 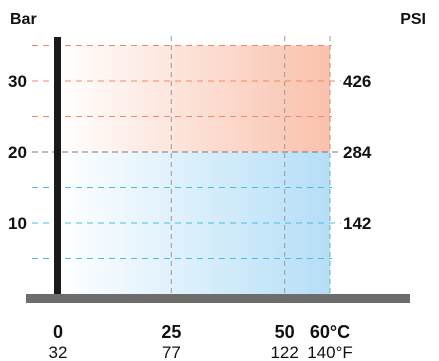 I want to click on y-left-tick-30: 30, so click(x=17, y=81).